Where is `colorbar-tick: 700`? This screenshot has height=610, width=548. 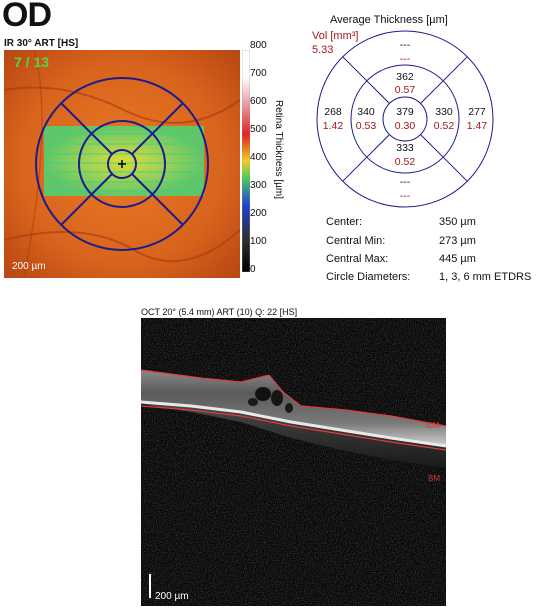 colorbar-tick: 700 is located at coordinates (258, 73).